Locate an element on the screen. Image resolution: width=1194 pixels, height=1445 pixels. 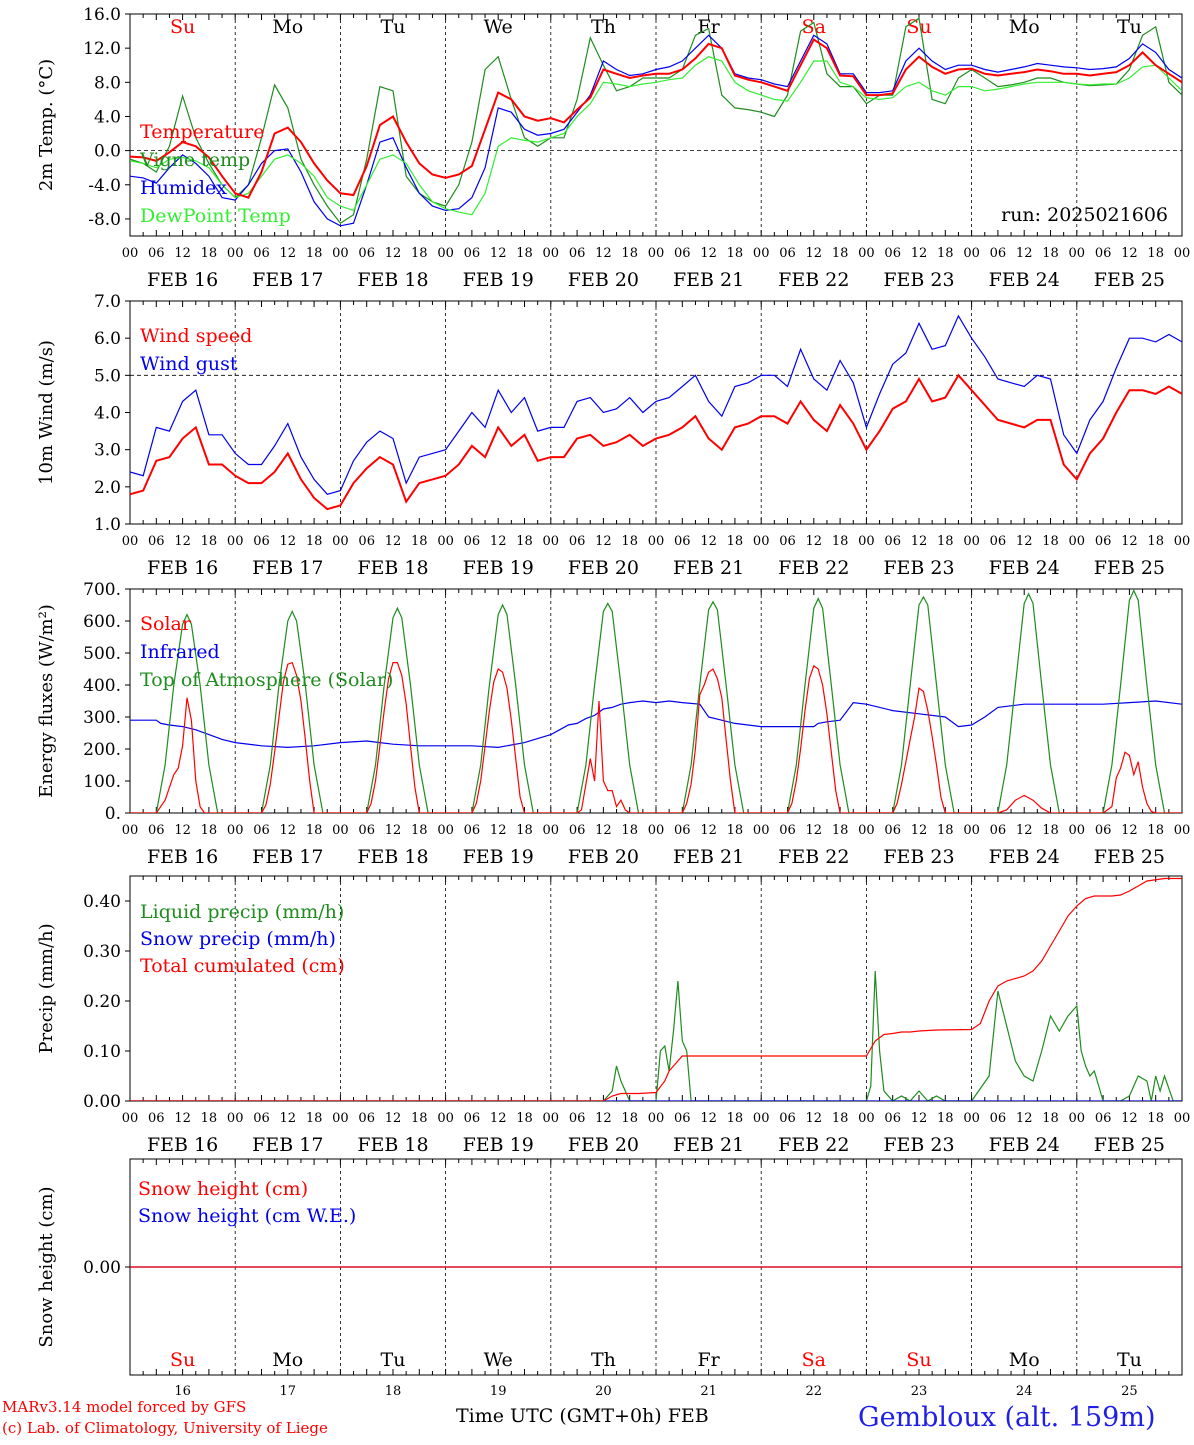
y-tick-label: 0.10 is located at coordinates (102, 1052).